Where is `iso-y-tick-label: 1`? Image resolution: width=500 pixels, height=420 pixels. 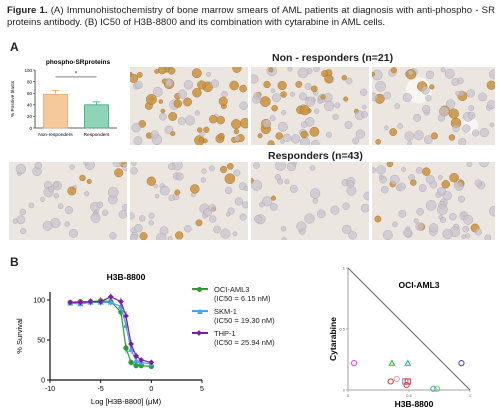
iso-y-tick-label: 1 is located at coordinates (344, 268).